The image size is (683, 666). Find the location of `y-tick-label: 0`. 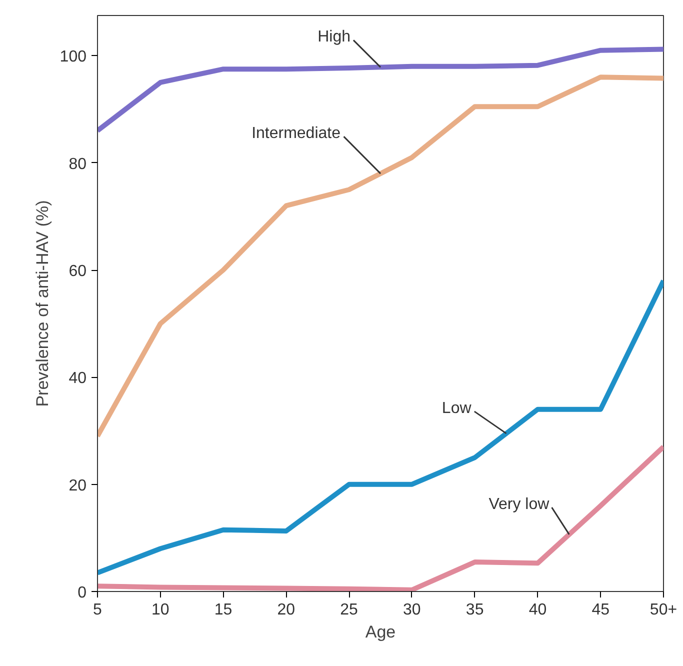

y-tick-label: 0 is located at coordinates (82, 593).